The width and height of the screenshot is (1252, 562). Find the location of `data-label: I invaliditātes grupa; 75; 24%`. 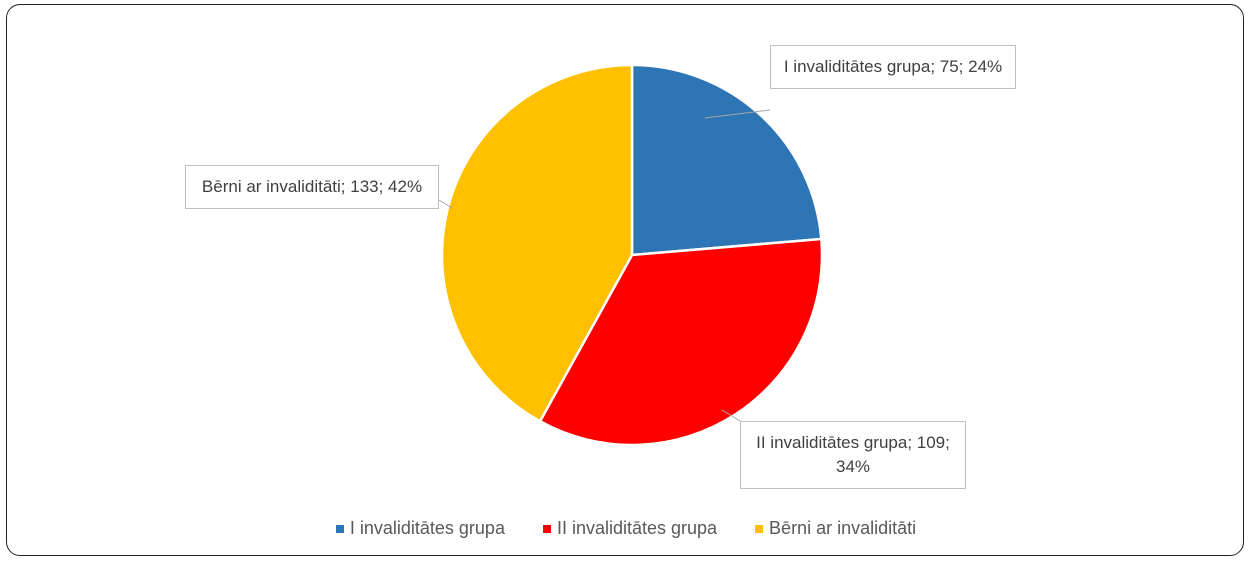

data-label: I invaliditātes grupa; 75; 24% is located at coordinates (893, 67).